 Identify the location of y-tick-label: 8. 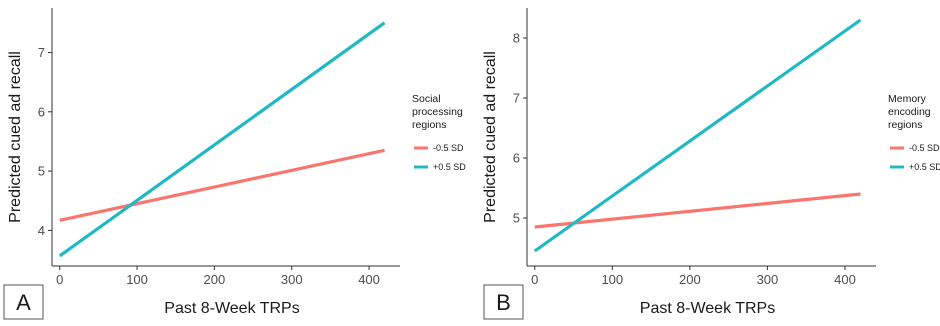
(516, 38).